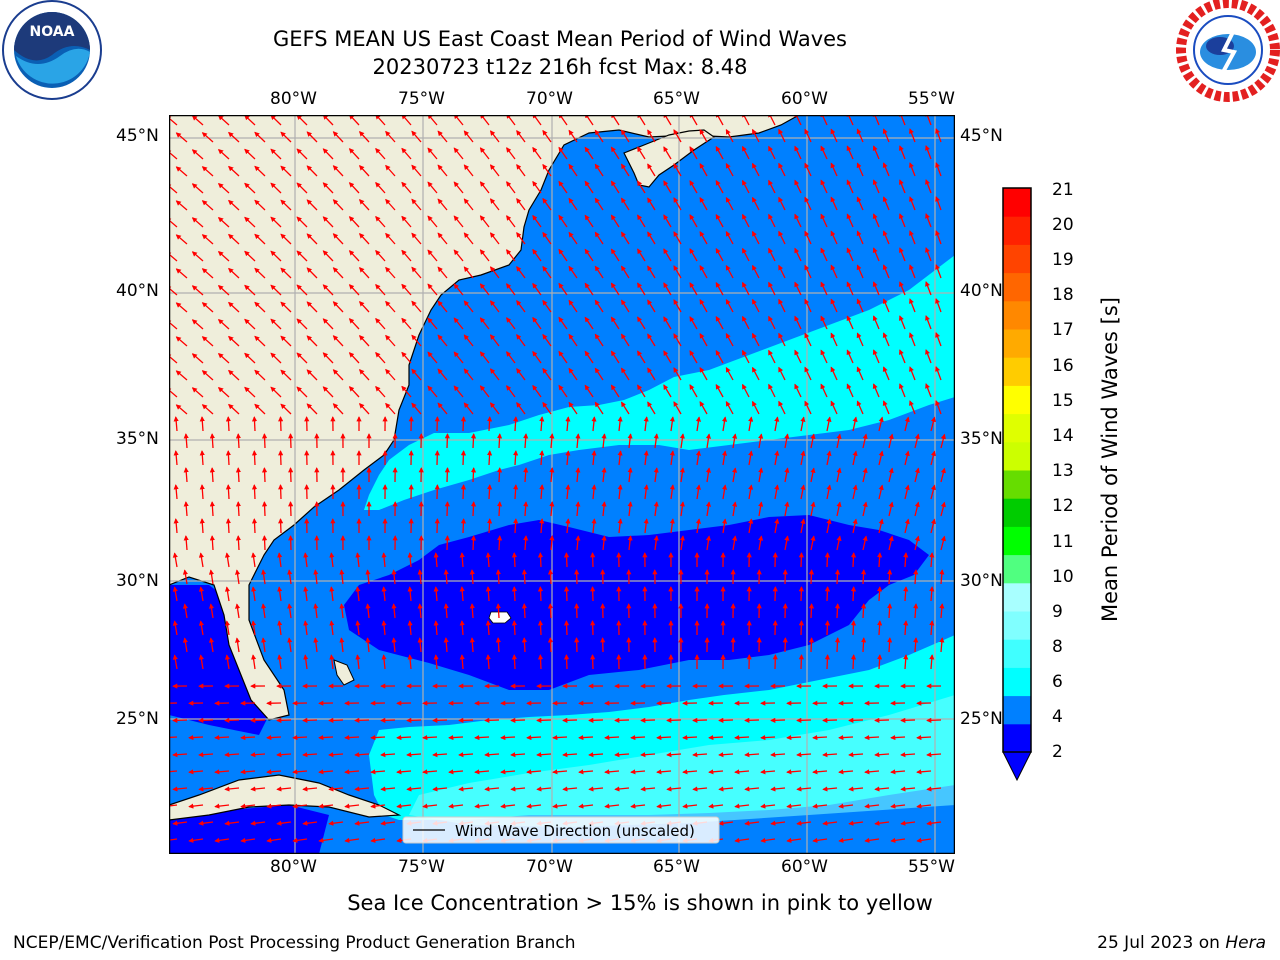 The width and height of the screenshot is (1280, 960). Describe the element at coordinates (1017, 259) in the screenshot. I see `colorbar-segment` at that location.